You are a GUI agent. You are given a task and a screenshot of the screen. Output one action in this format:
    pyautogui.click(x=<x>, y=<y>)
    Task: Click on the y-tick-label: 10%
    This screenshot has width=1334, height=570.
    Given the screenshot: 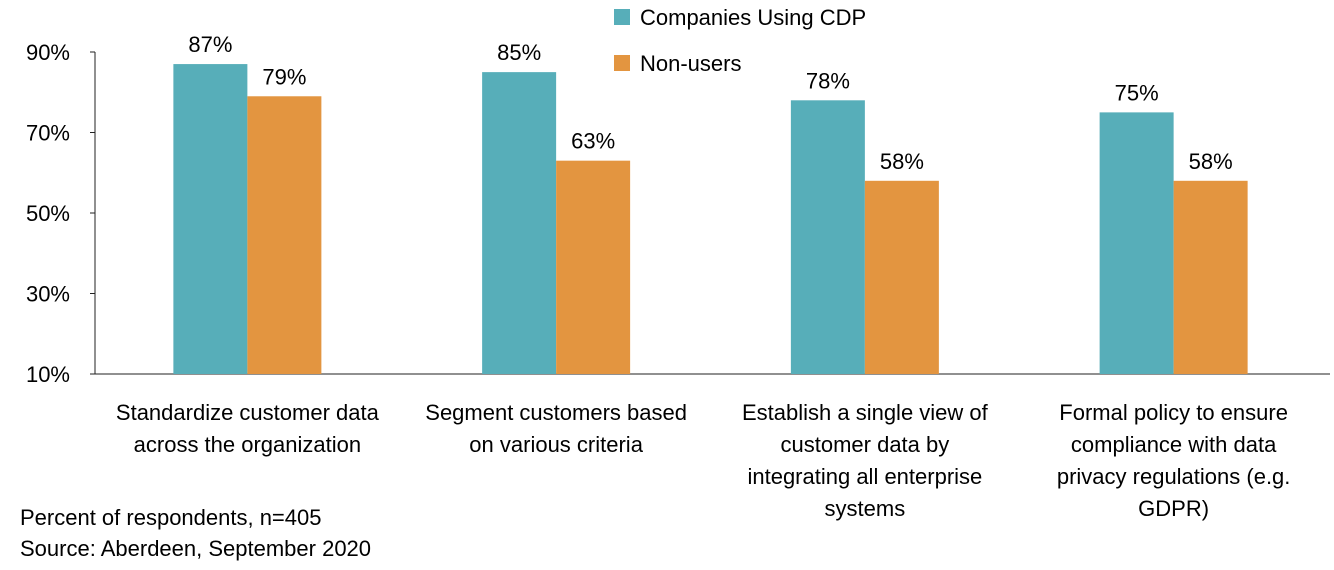 What is the action you would take?
    pyautogui.click(x=48, y=374)
    